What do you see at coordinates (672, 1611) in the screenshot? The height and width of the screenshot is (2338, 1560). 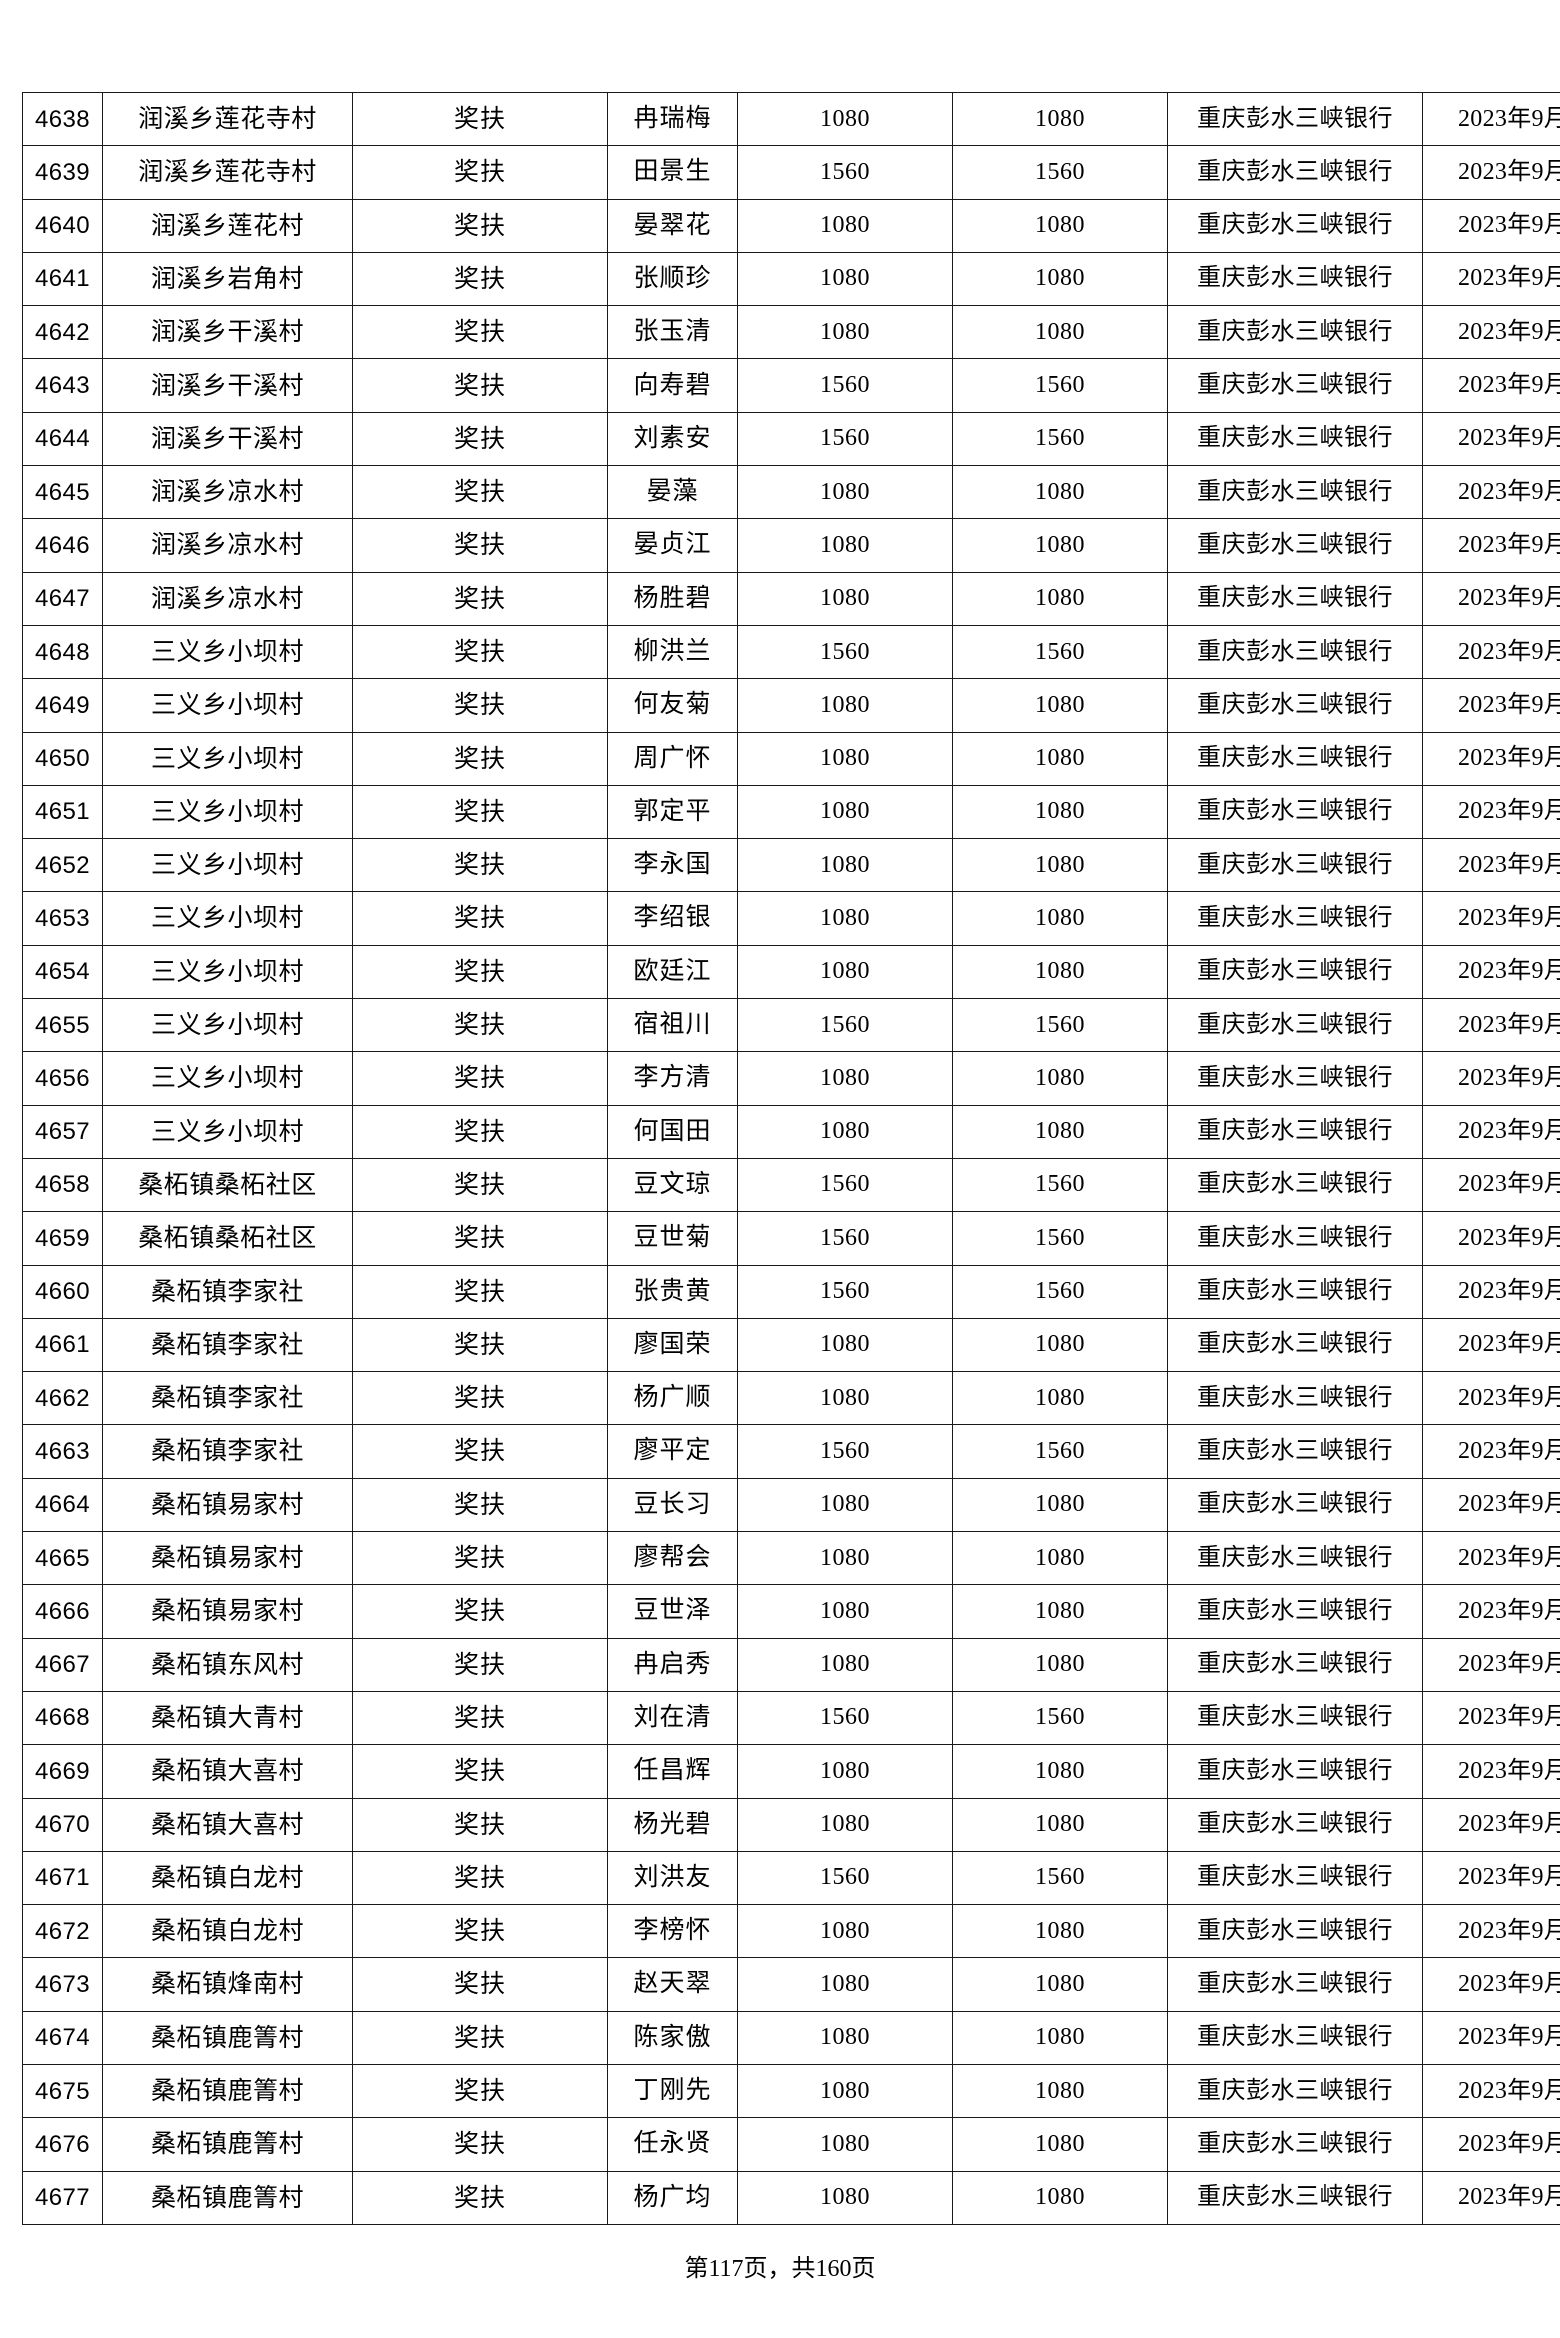 I see `cell-name: 豆世泽` at bounding box center [672, 1611].